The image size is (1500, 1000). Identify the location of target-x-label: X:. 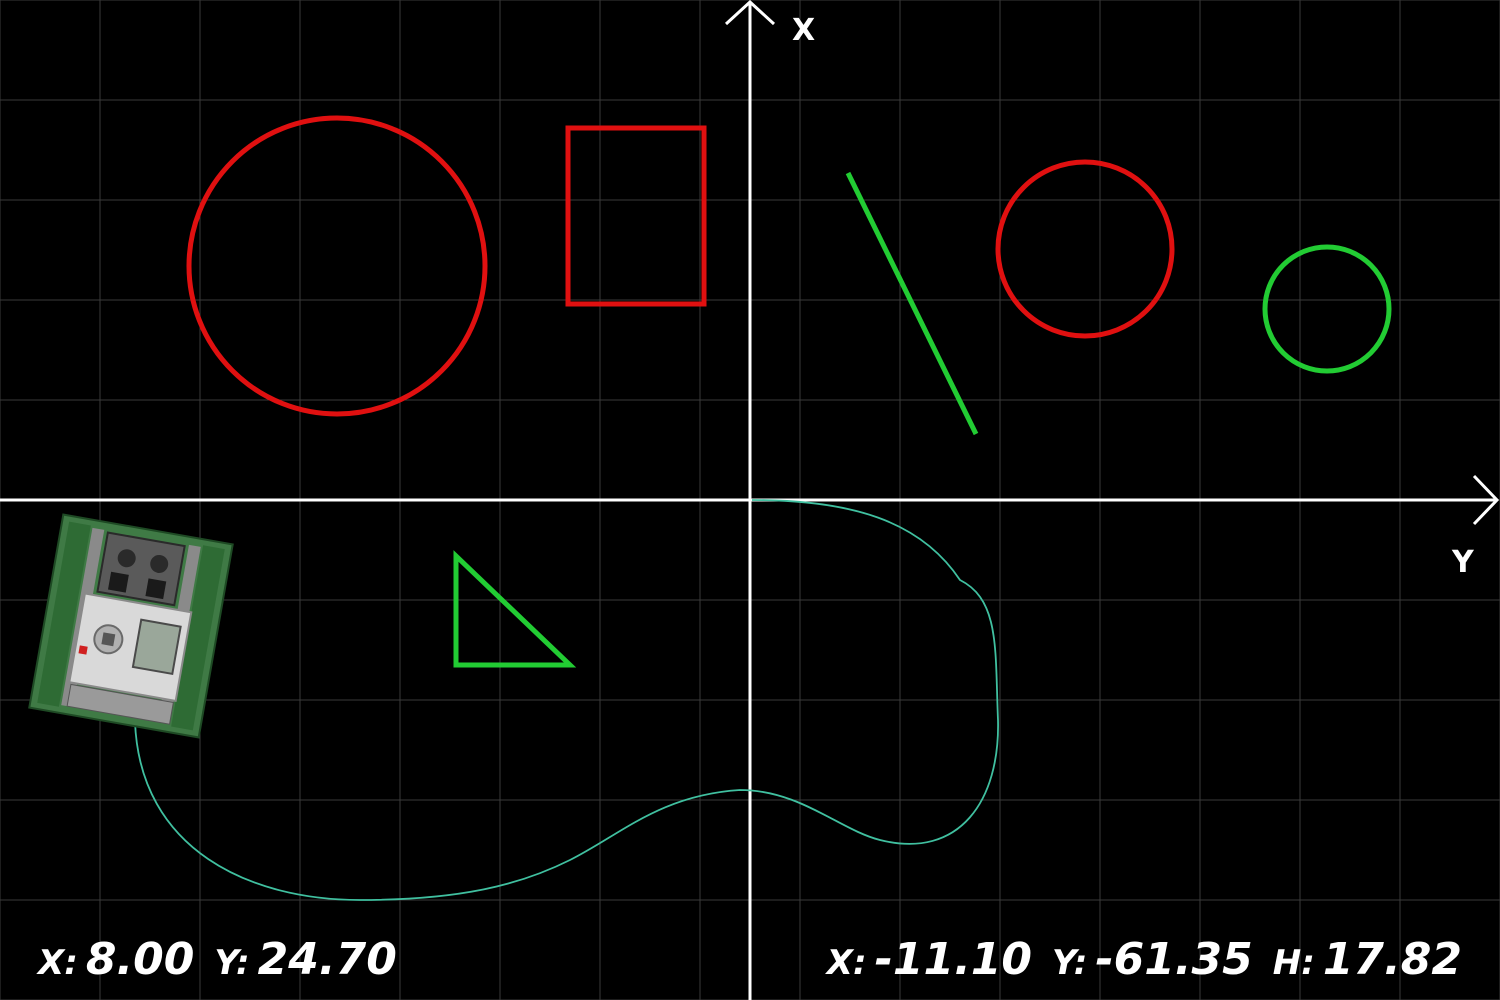
(58, 963).